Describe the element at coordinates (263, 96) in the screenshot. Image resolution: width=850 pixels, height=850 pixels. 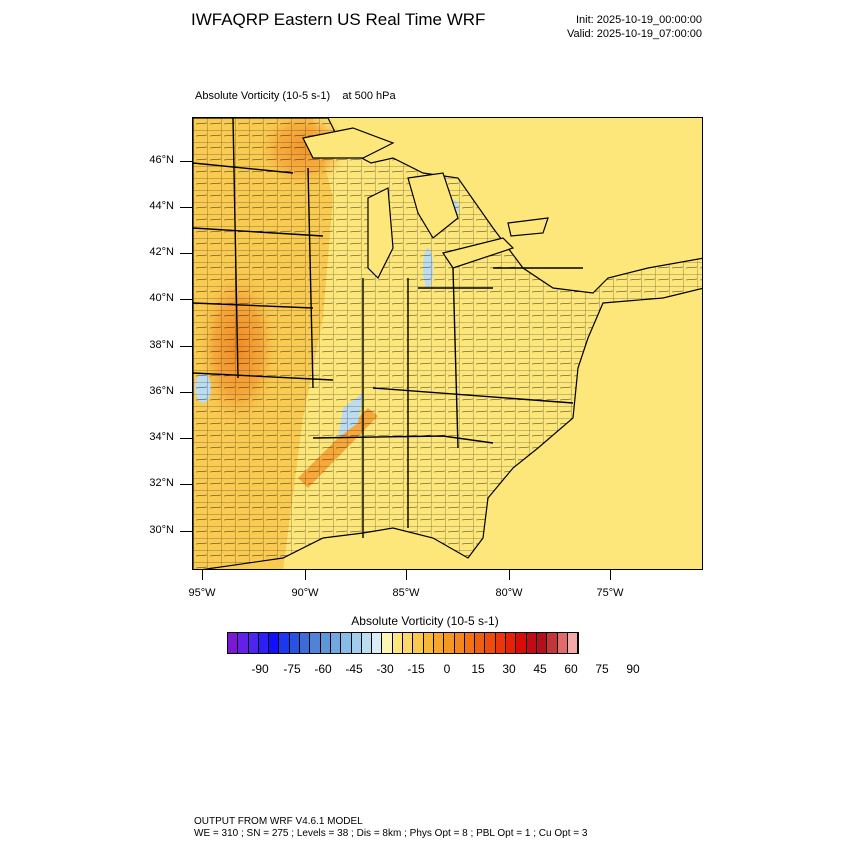
I see `field-name: Absolute Vorticity (10-5 s-1)` at that location.